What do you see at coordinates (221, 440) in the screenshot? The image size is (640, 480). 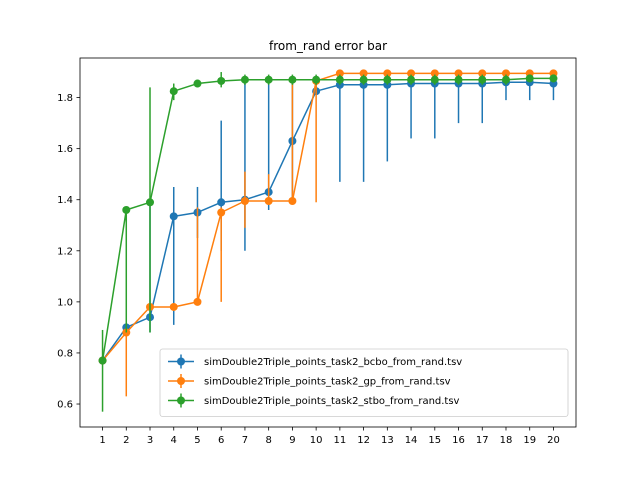 I see `x-tick-label: 6` at bounding box center [221, 440].